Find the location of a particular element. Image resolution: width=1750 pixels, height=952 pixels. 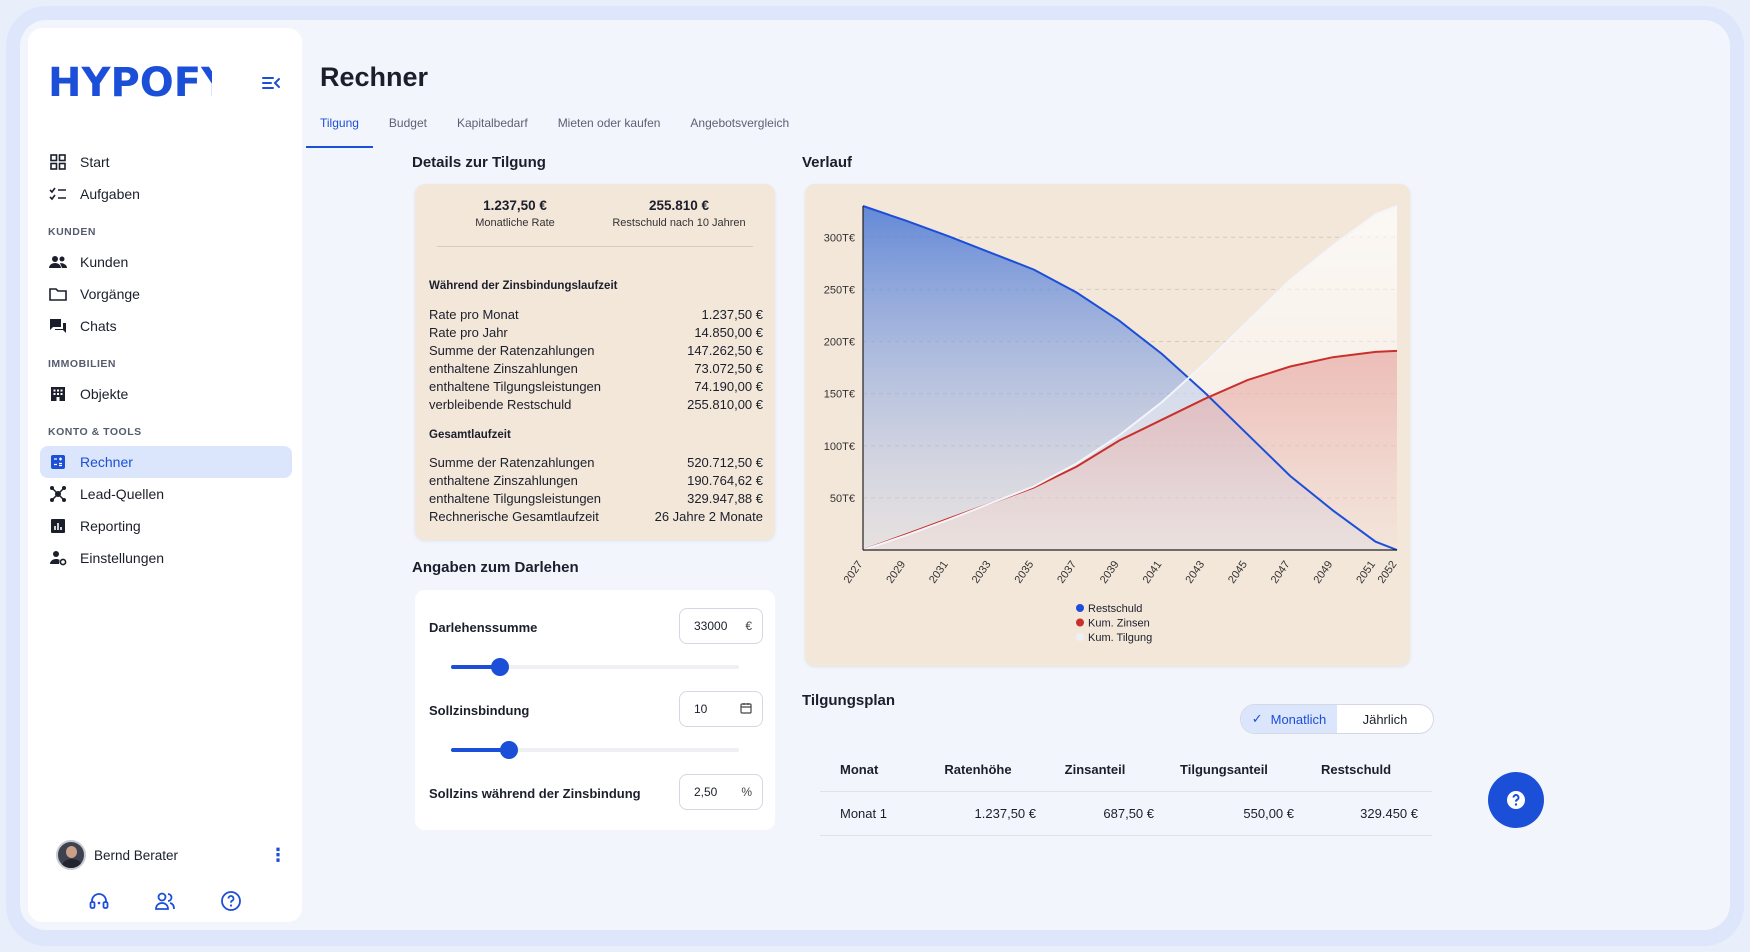

sidebar-item-chats: Chats is located at coordinates (166, 326).